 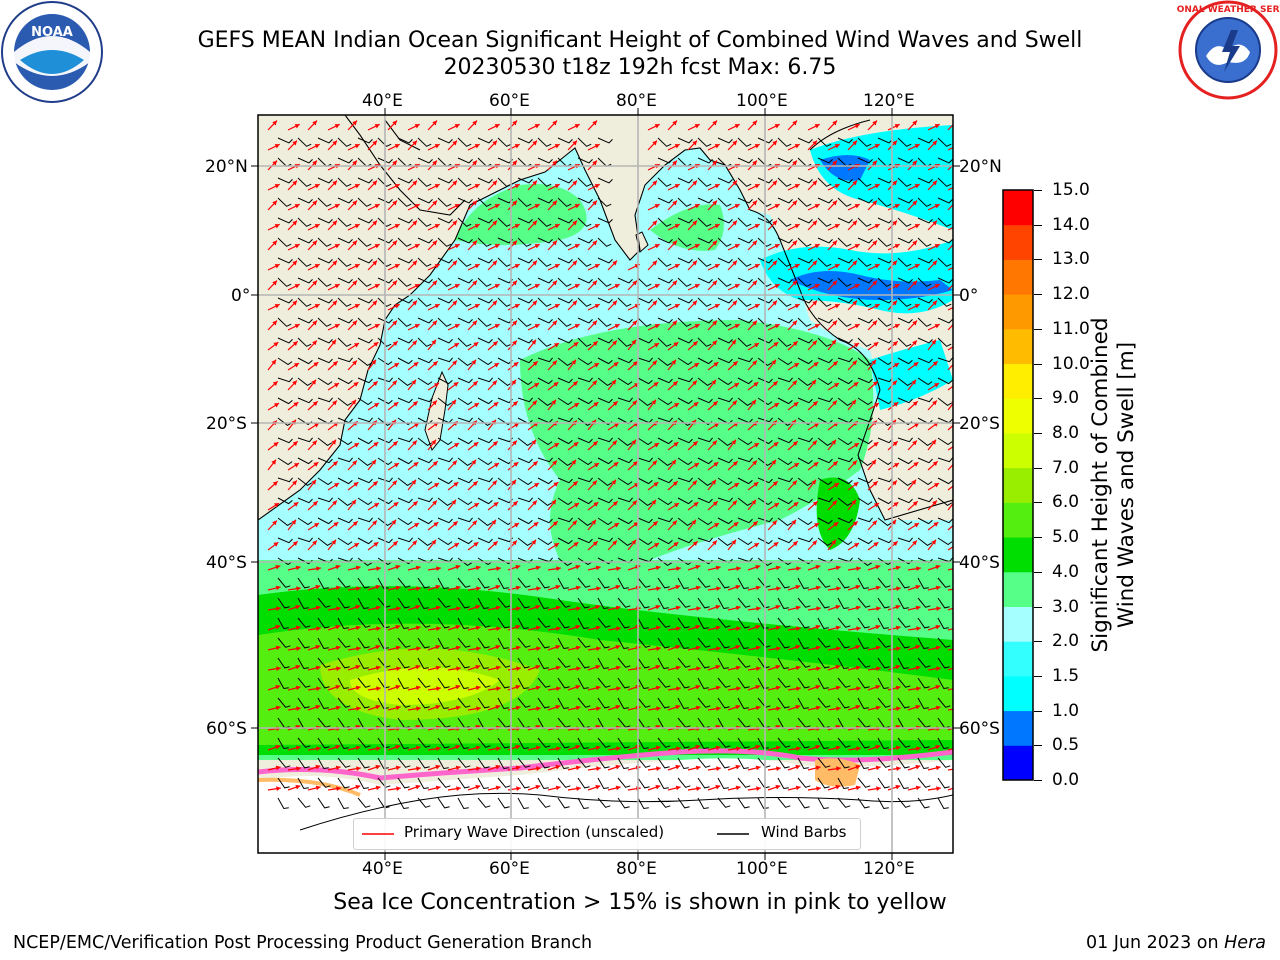 What do you see at coordinates (509, 869) in the screenshot?
I see `lon-label-bottom-60: 60°E` at bounding box center [509, 869].